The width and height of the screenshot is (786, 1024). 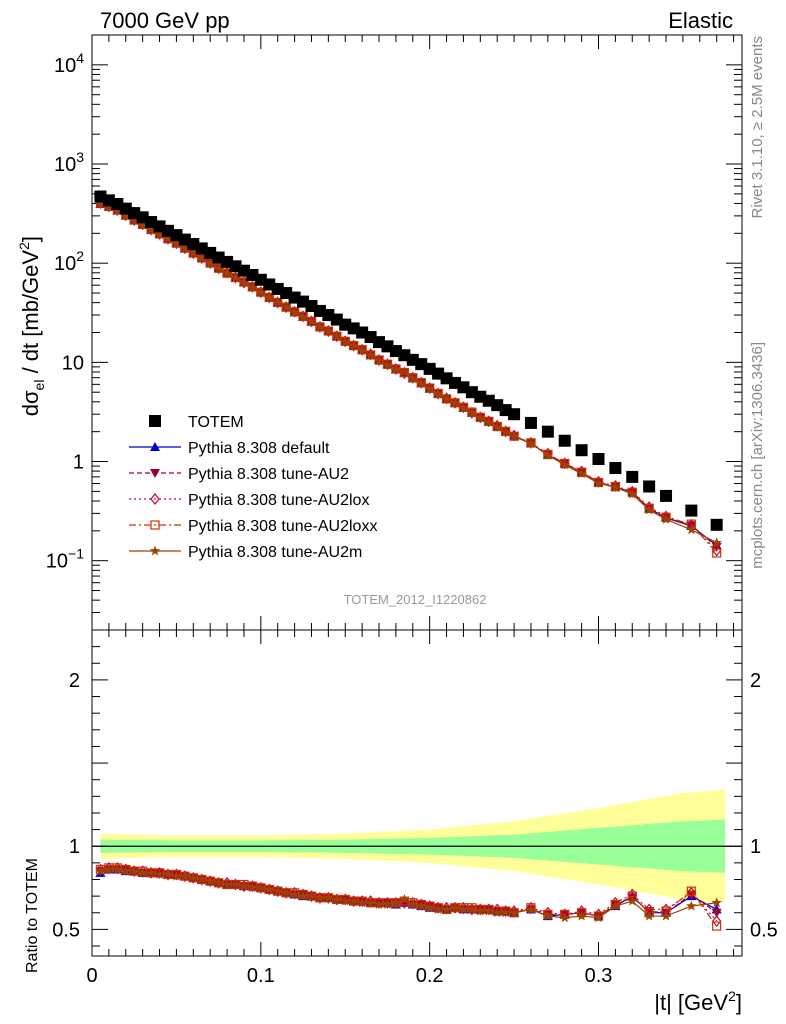 What do you see at coordinates (74, 681) in the screenshot?
I see `ratio-y-tick-label: 2` at bounding box center [74, 681].